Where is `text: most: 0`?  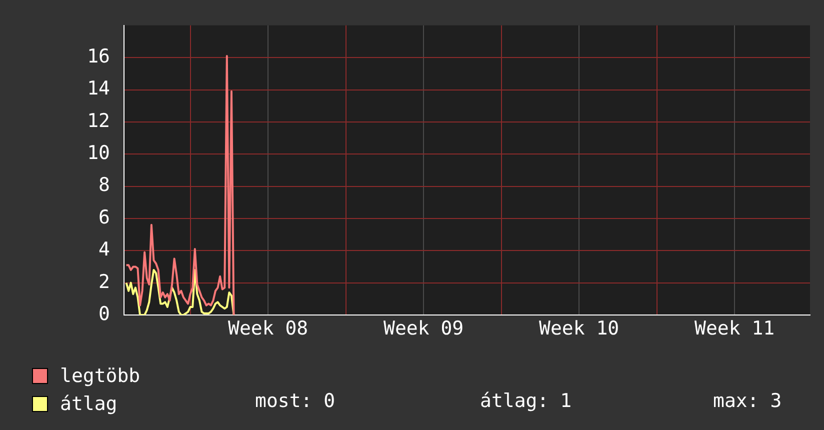 text: most: 0 is located at coordinates (295, 401).